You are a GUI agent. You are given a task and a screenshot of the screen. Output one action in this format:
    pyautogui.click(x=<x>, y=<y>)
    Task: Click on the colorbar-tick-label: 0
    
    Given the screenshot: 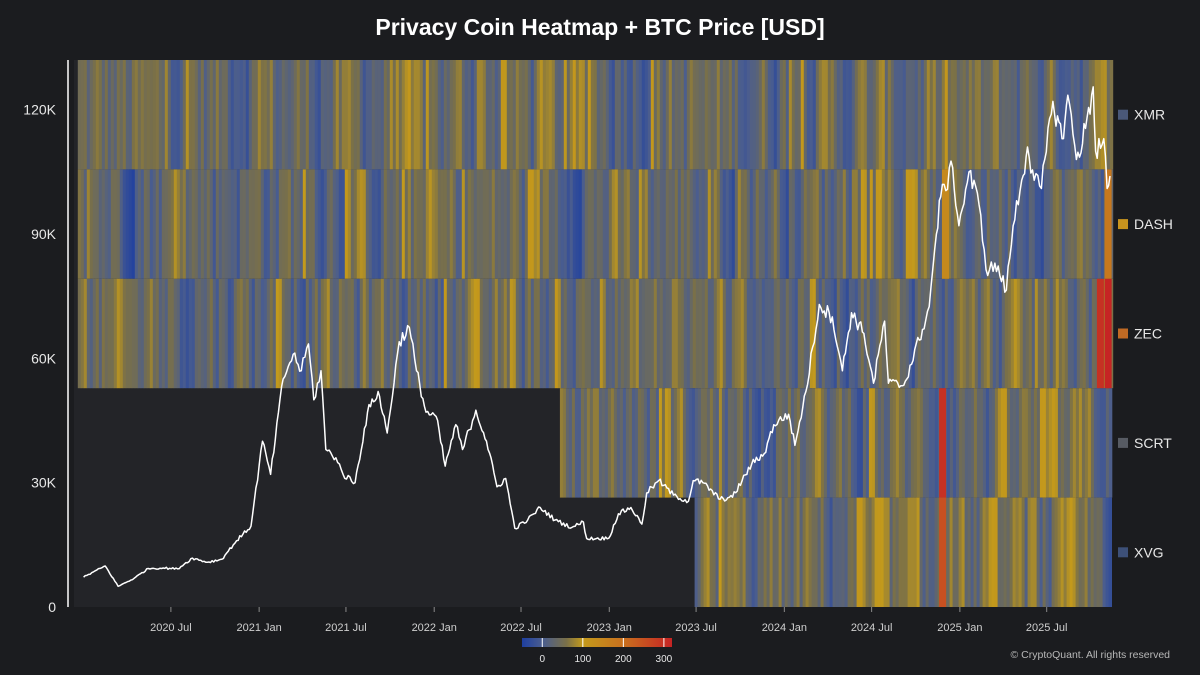 What is the action you would take?
    pyautogui.click(x=542, y=659)
    